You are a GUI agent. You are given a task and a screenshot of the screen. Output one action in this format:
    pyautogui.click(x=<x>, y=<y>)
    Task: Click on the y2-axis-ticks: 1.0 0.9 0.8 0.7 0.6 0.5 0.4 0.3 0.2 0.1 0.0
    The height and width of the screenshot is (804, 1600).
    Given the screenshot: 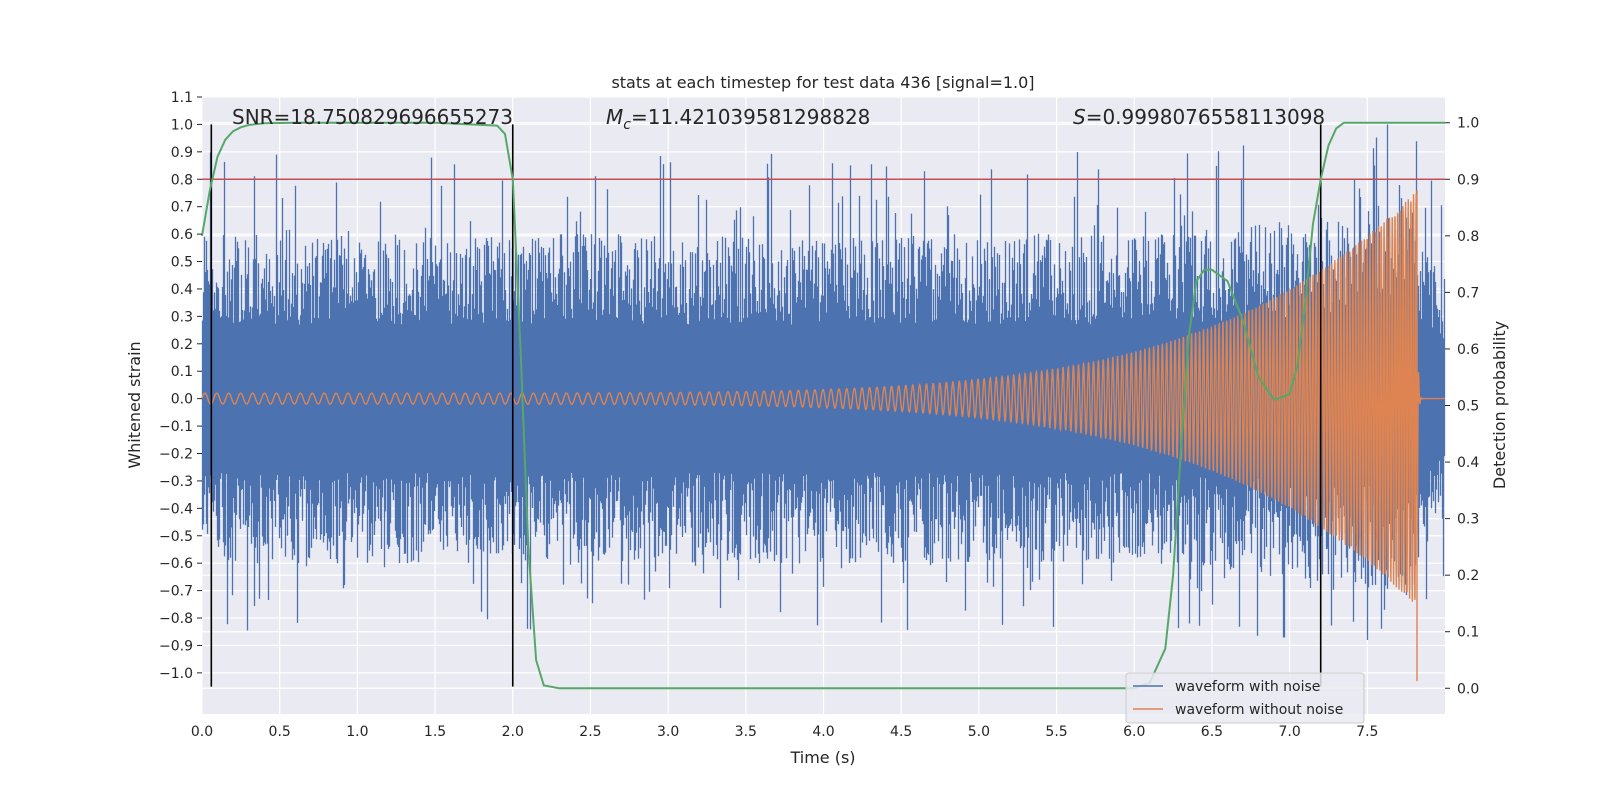 What is the action you would take?
    pyautogui.click(x=1462, y=406)
    